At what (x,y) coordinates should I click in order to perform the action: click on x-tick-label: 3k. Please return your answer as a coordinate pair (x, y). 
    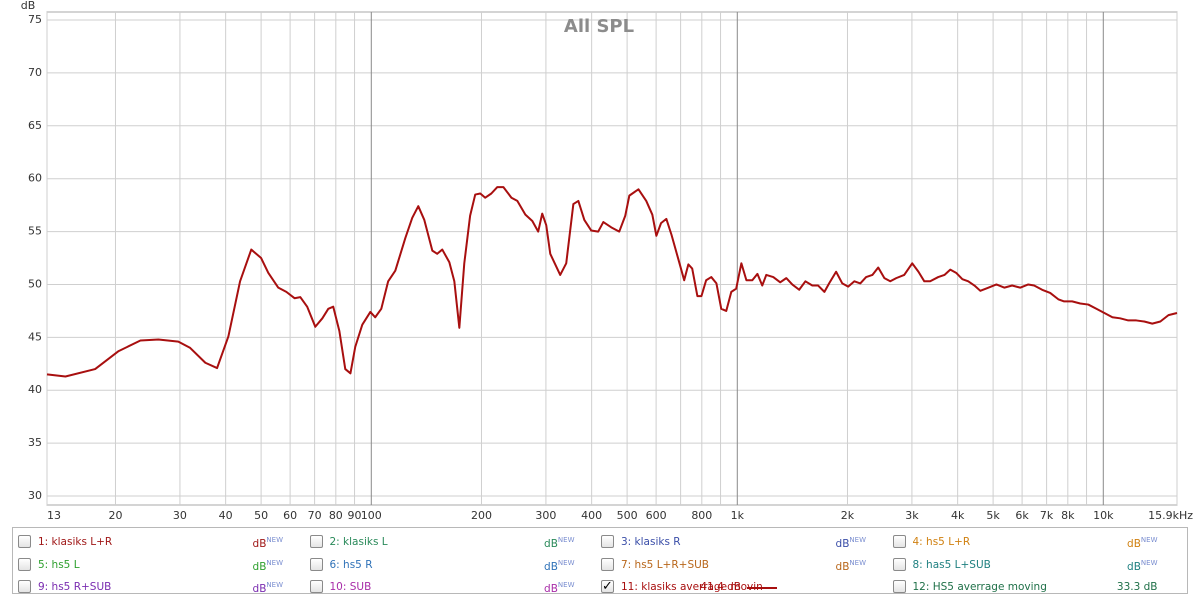
    Looking at the image, I should click on (912, 515).